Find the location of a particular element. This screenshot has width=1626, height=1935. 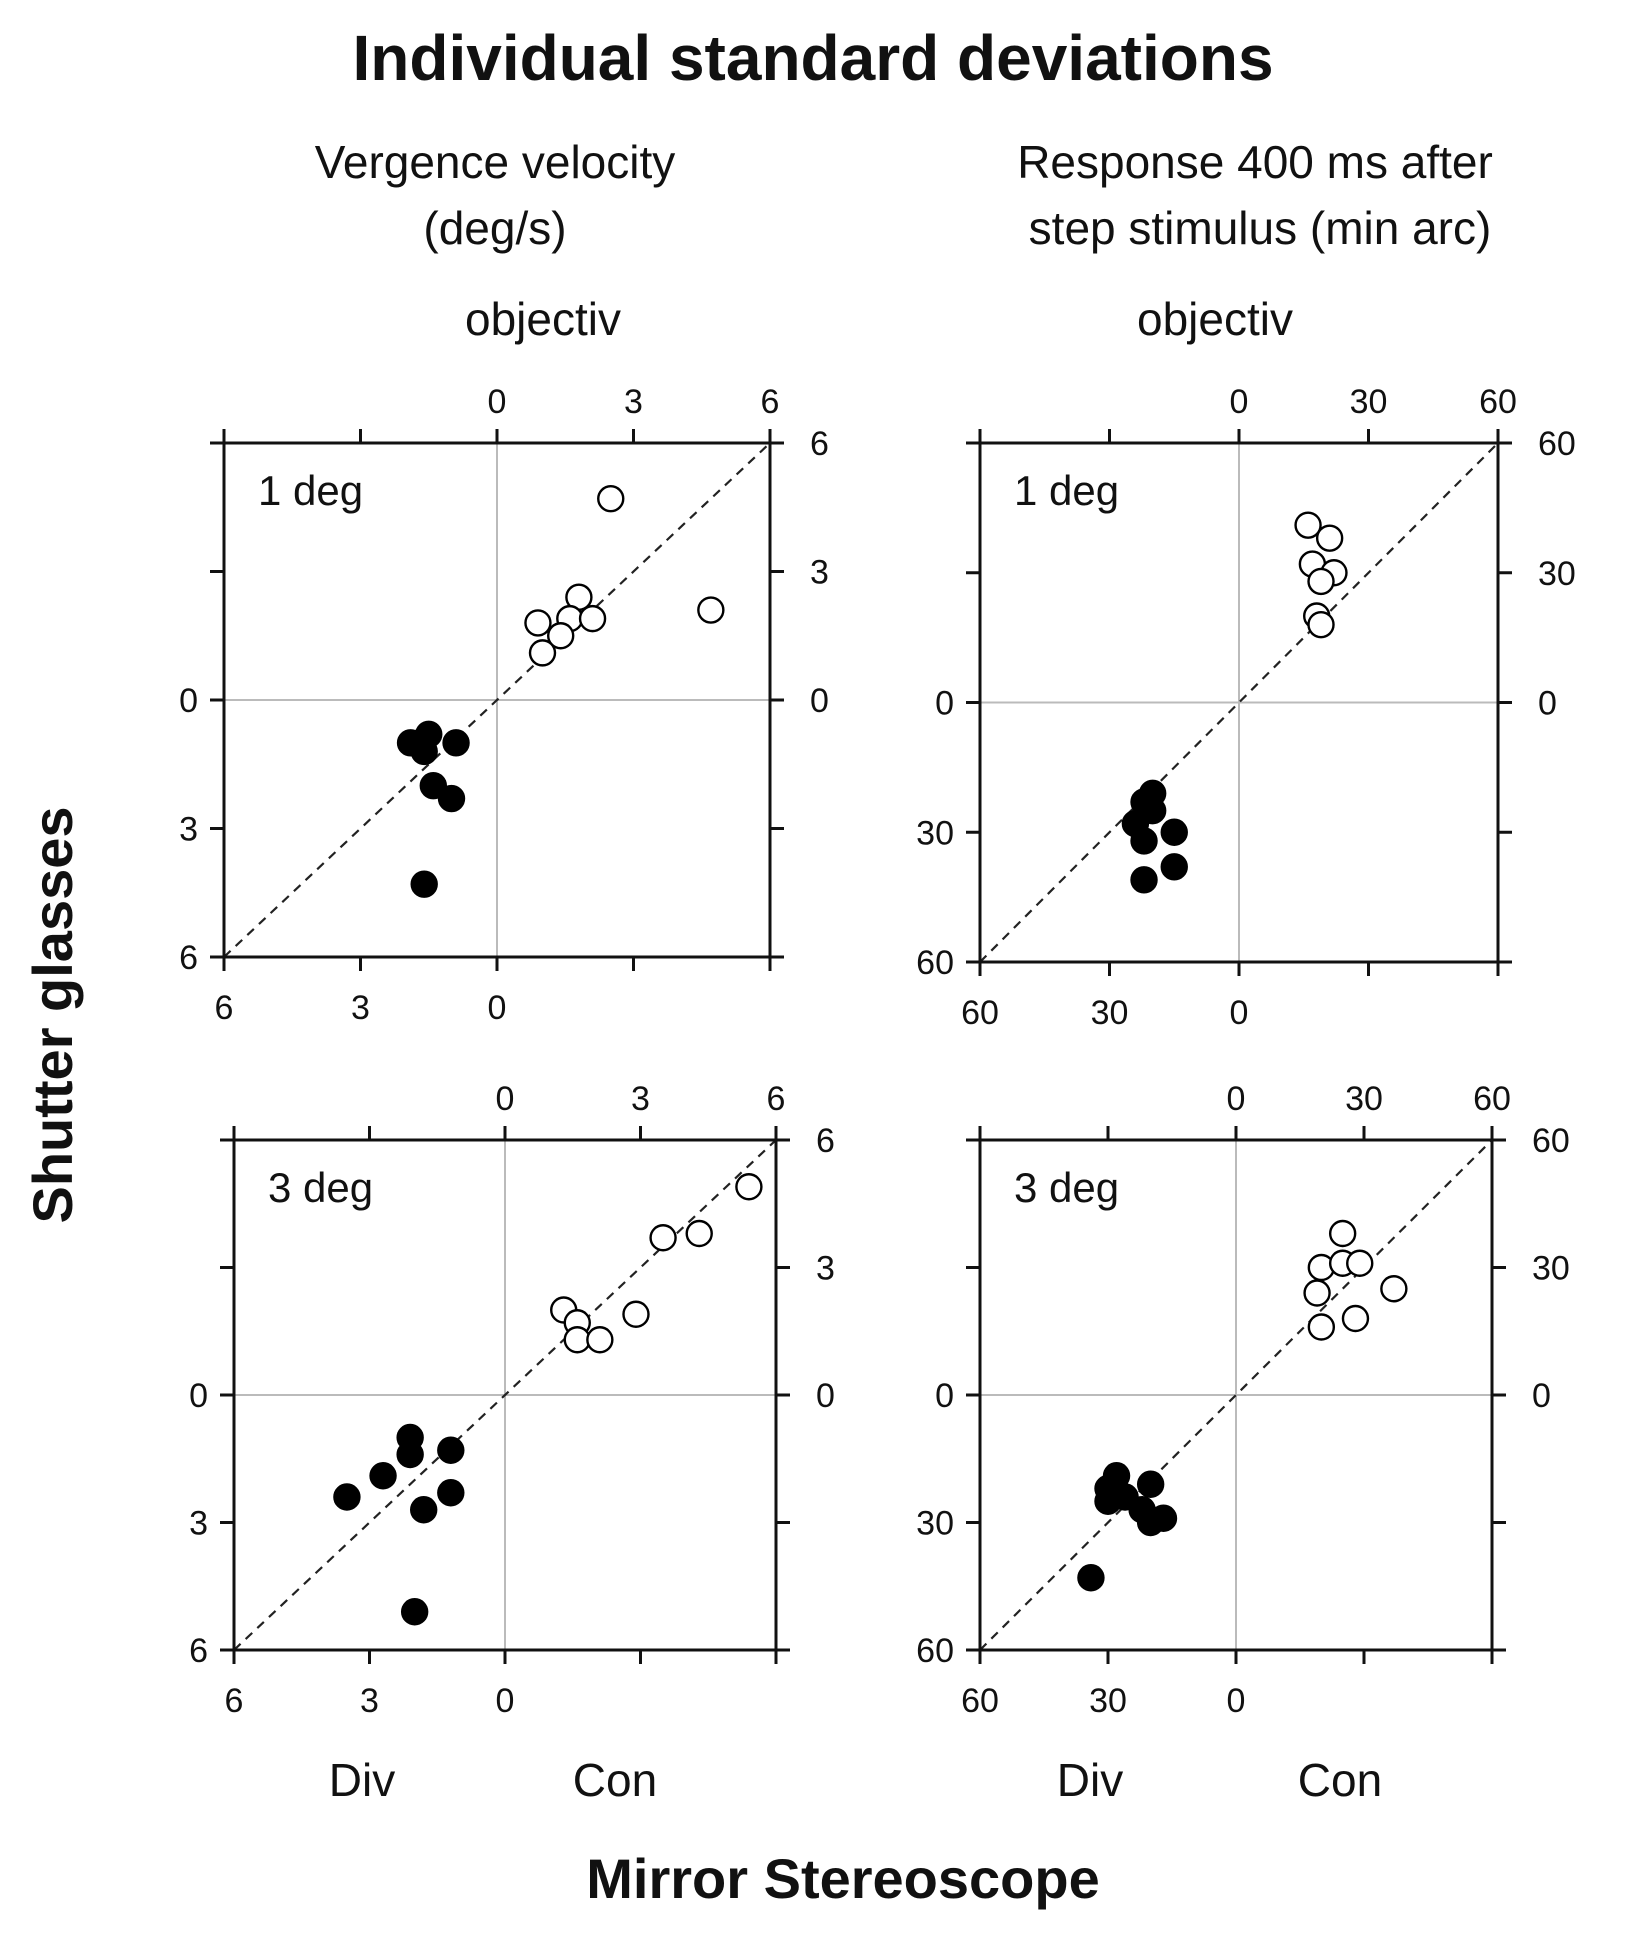

con-label-left: Con is located at coordinates (615, 1780).